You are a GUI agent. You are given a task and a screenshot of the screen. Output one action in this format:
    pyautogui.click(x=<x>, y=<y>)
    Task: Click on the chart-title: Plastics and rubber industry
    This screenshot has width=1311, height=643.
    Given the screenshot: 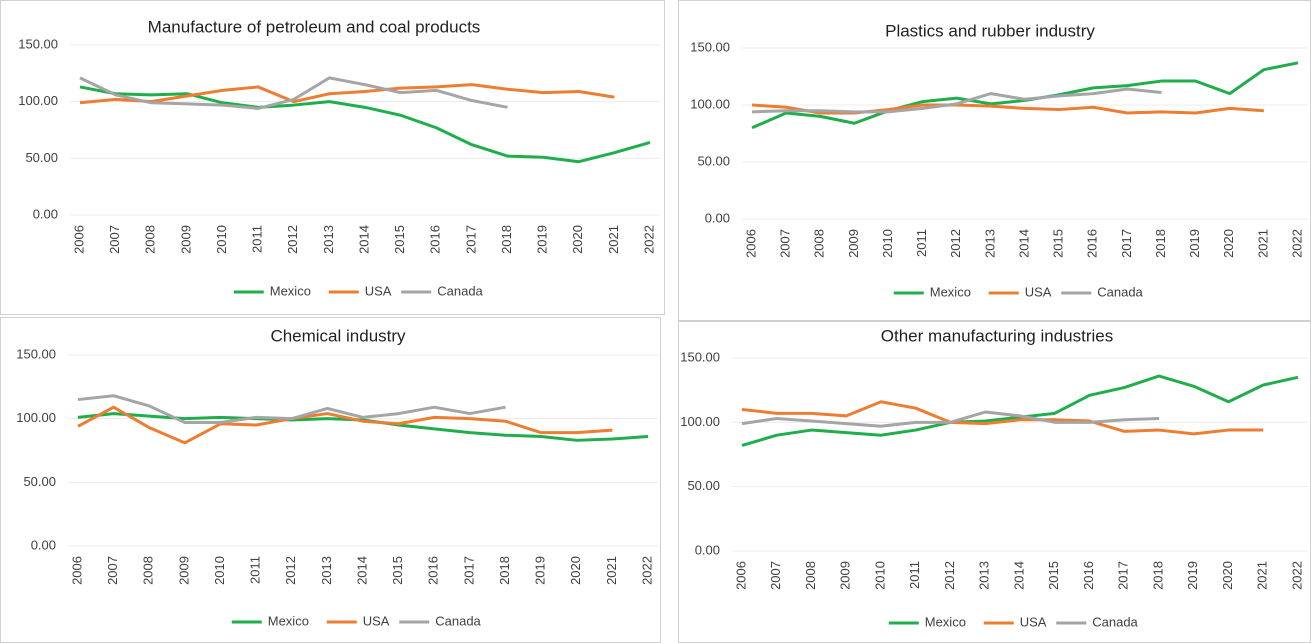 What is the action you would take?
    pyautogui.click(x=990, y=30)
    